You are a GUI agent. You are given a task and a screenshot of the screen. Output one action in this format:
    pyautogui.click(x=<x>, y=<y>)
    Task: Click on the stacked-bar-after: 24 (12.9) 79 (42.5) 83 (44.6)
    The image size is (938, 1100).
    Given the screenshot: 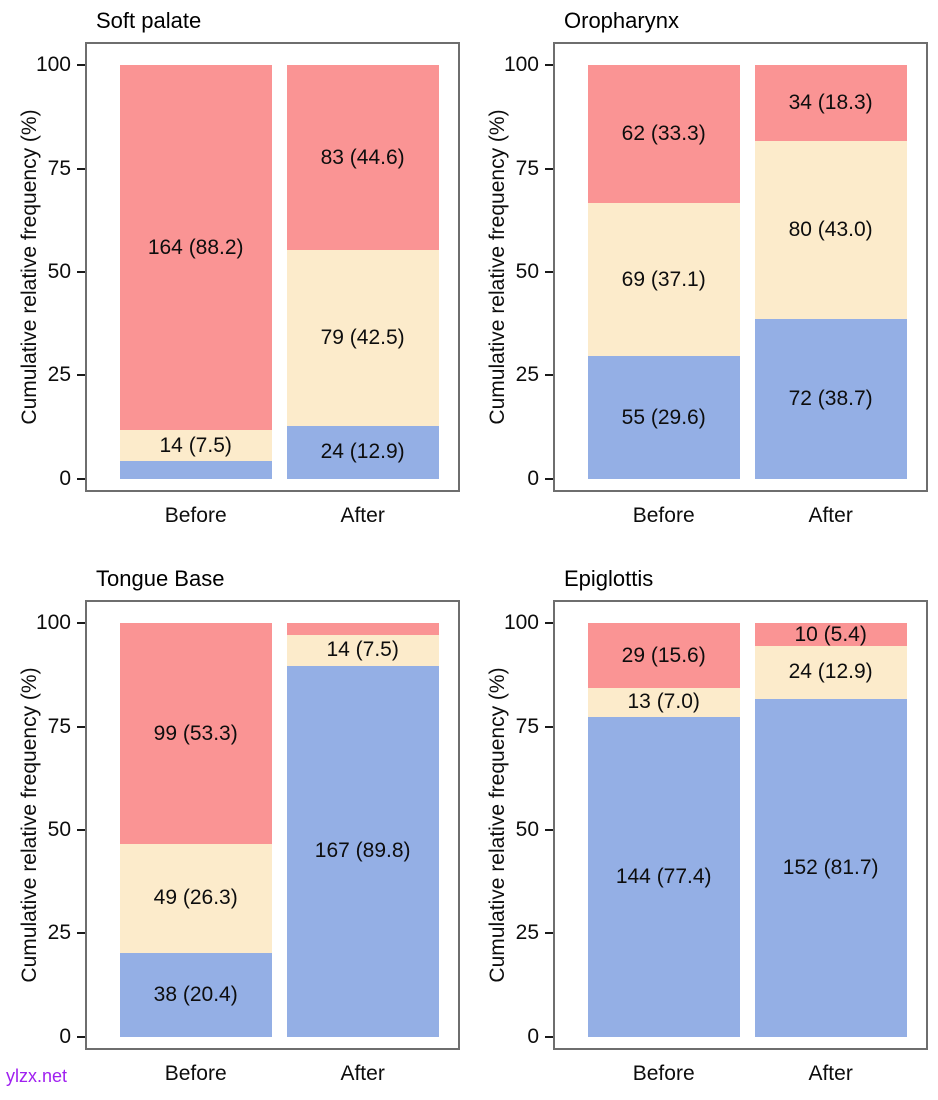 What is the action you would take?
    pyautogui.click(x=362, y=272)
    